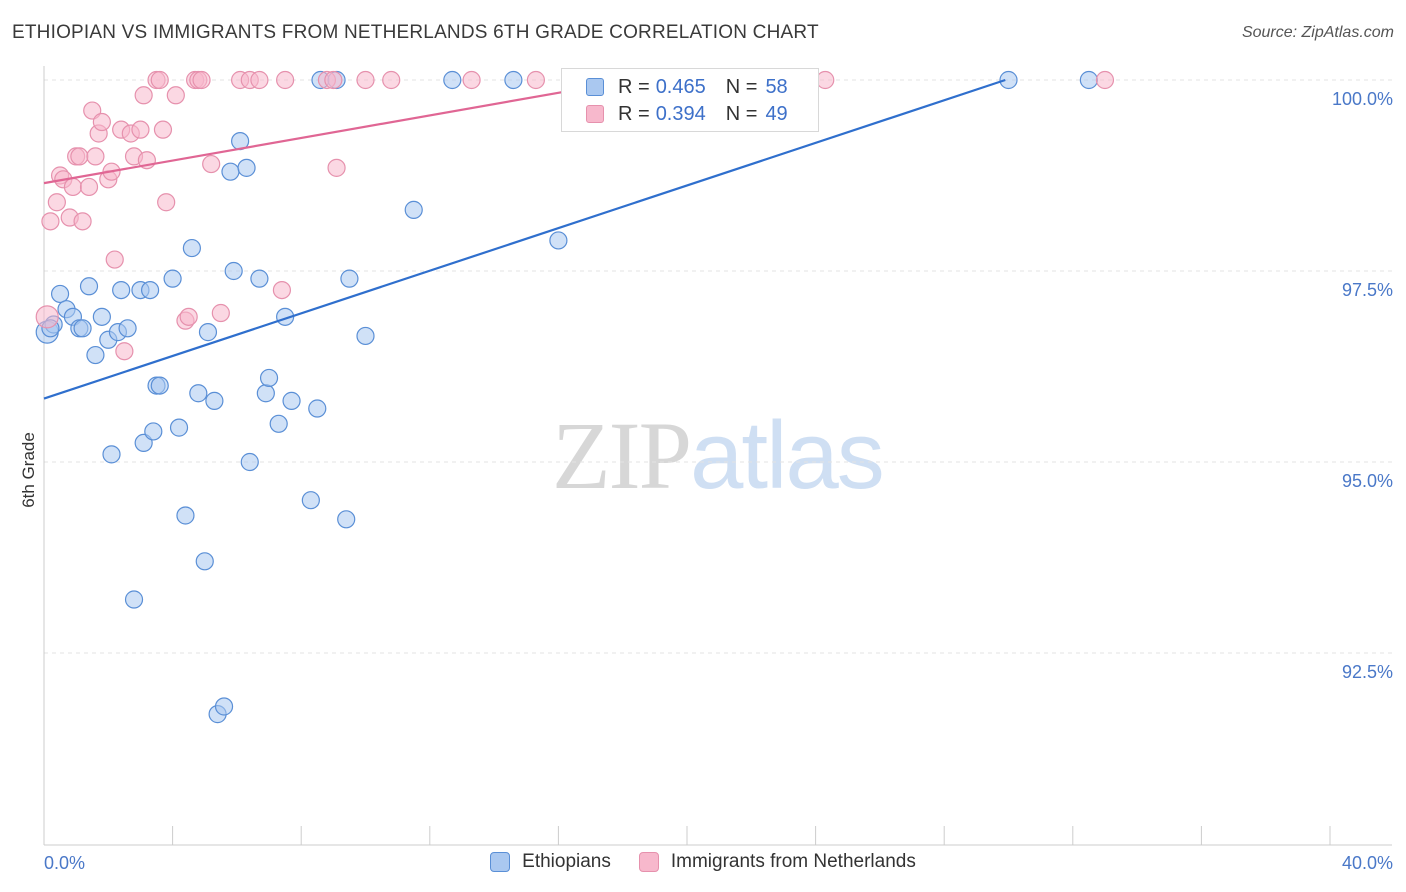  I want to click on stats-legend: R = 0.465 N = 58 R = 0.394 N = 49, so click(690, 100).